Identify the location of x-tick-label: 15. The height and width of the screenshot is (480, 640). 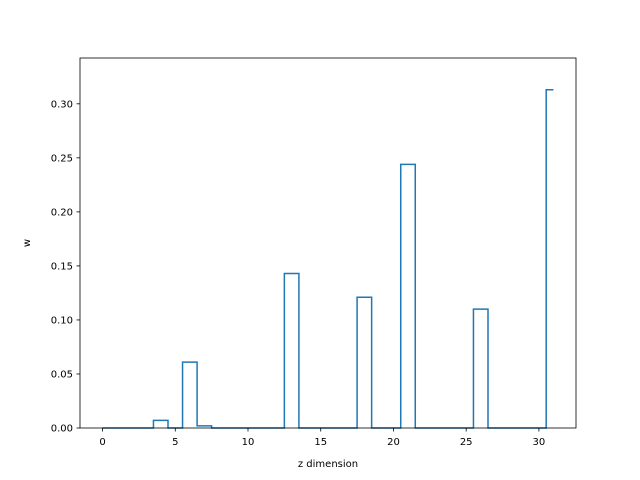
(320, 442).